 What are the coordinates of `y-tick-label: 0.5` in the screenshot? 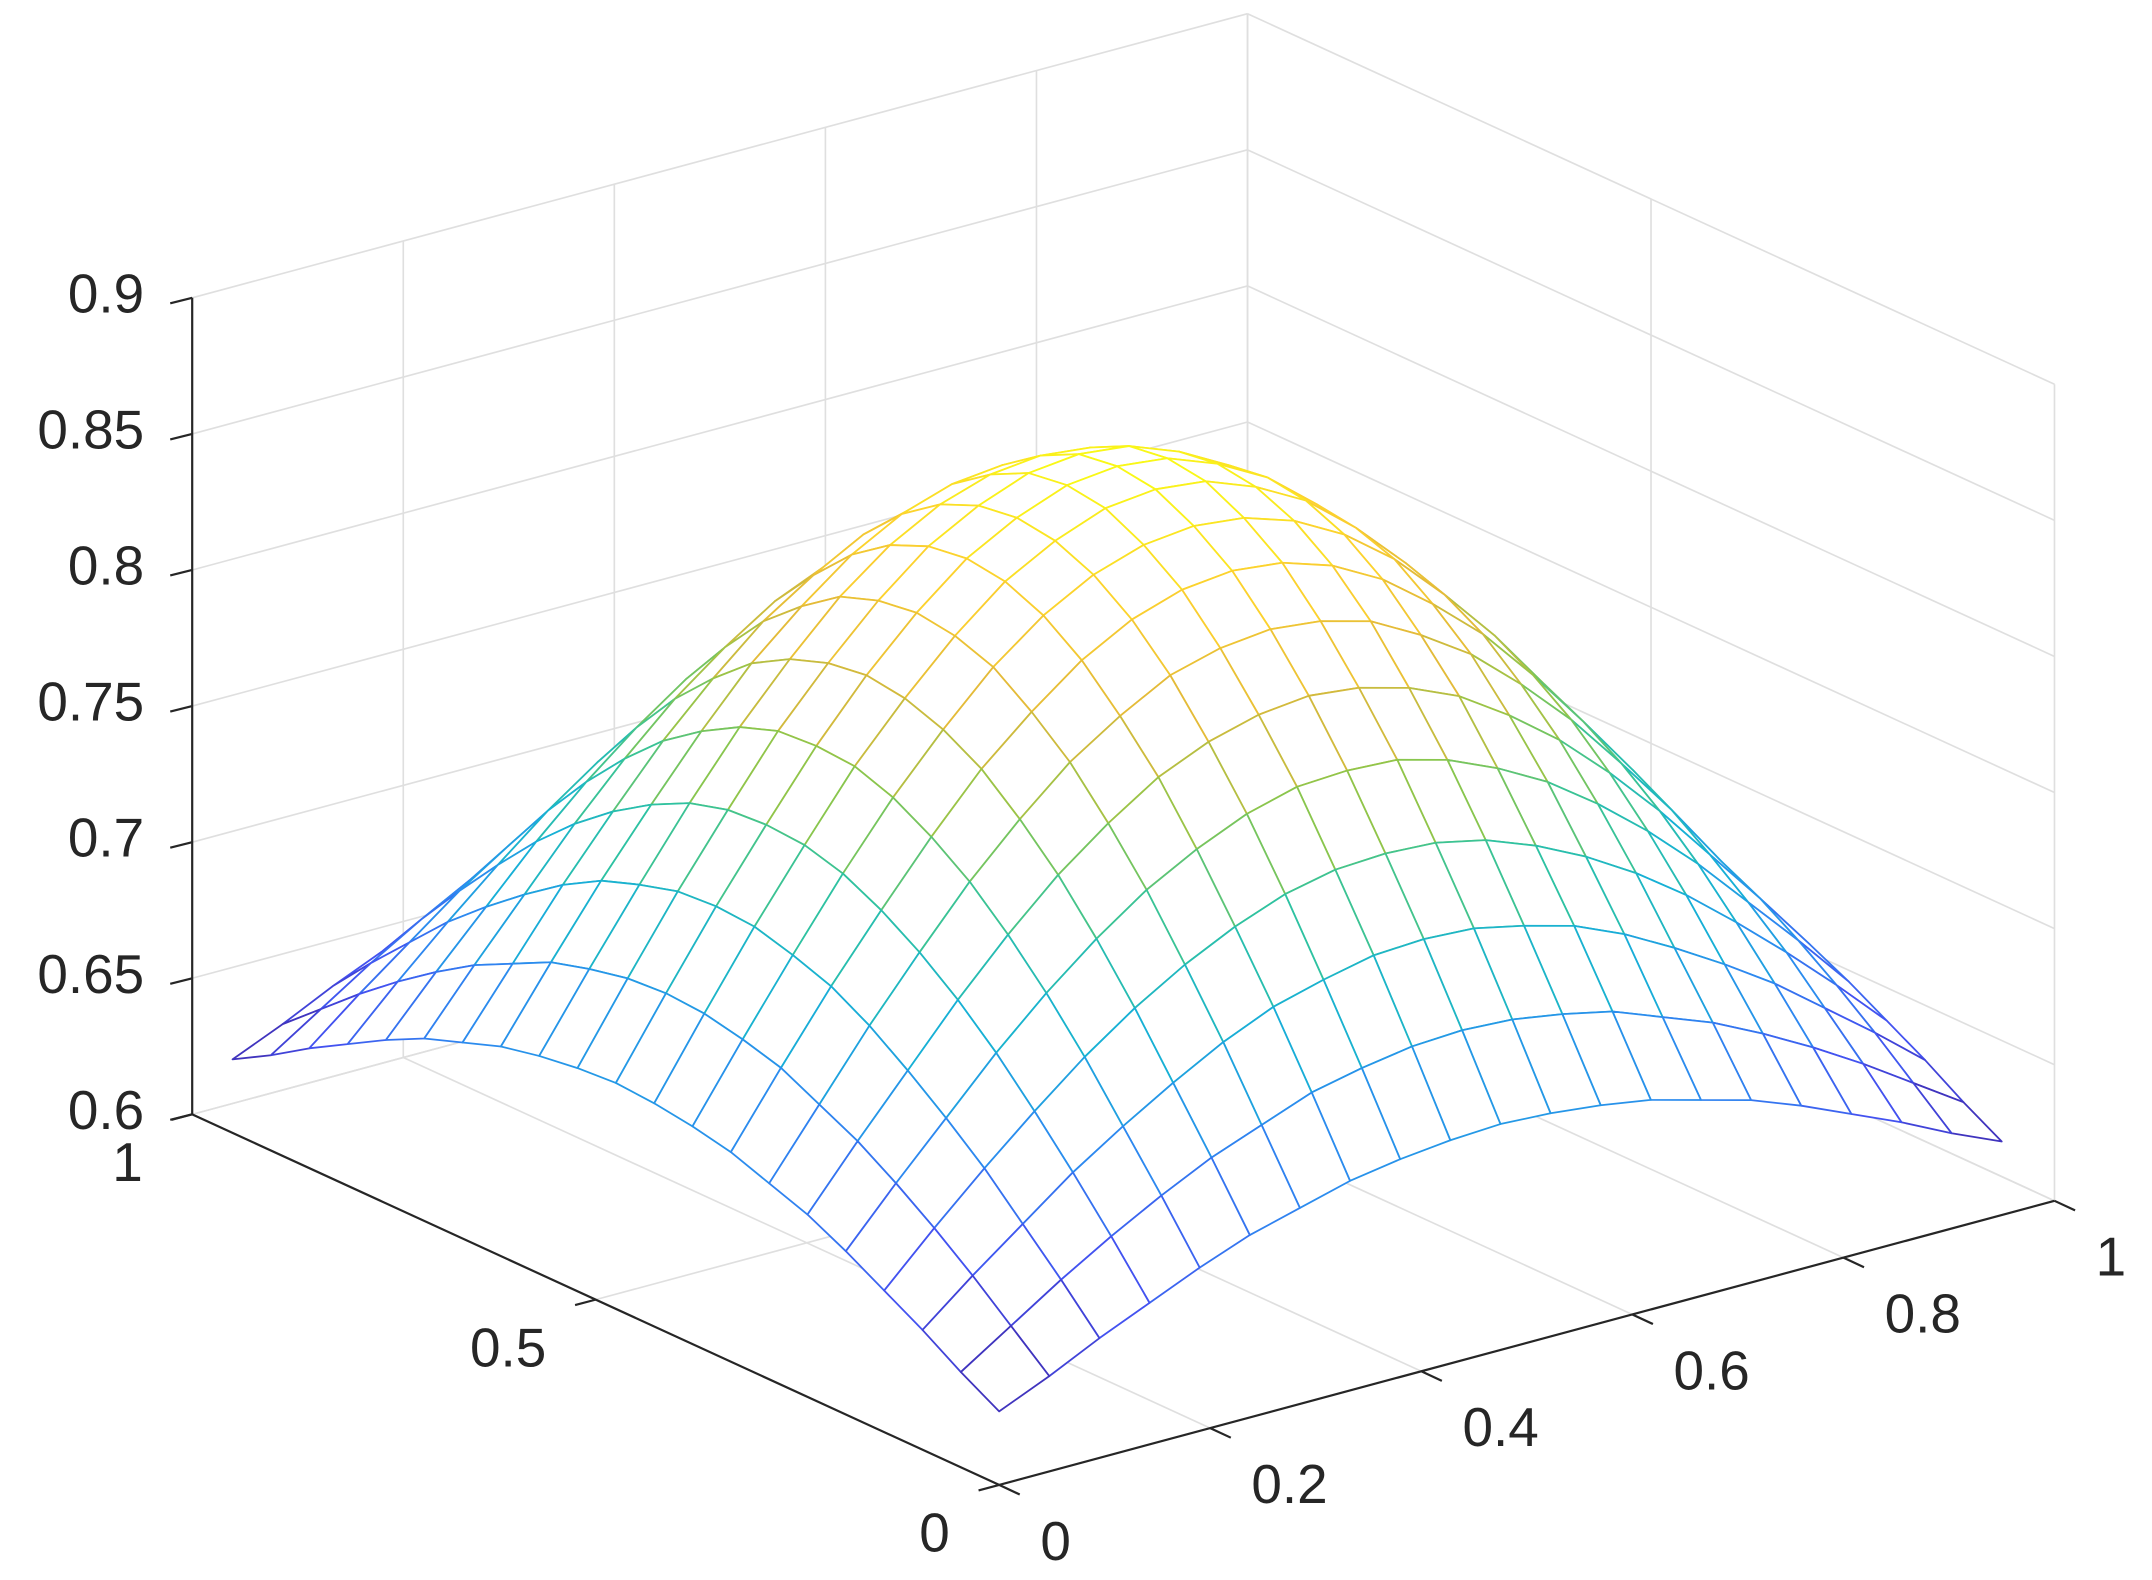 It's located at (508, 1347).